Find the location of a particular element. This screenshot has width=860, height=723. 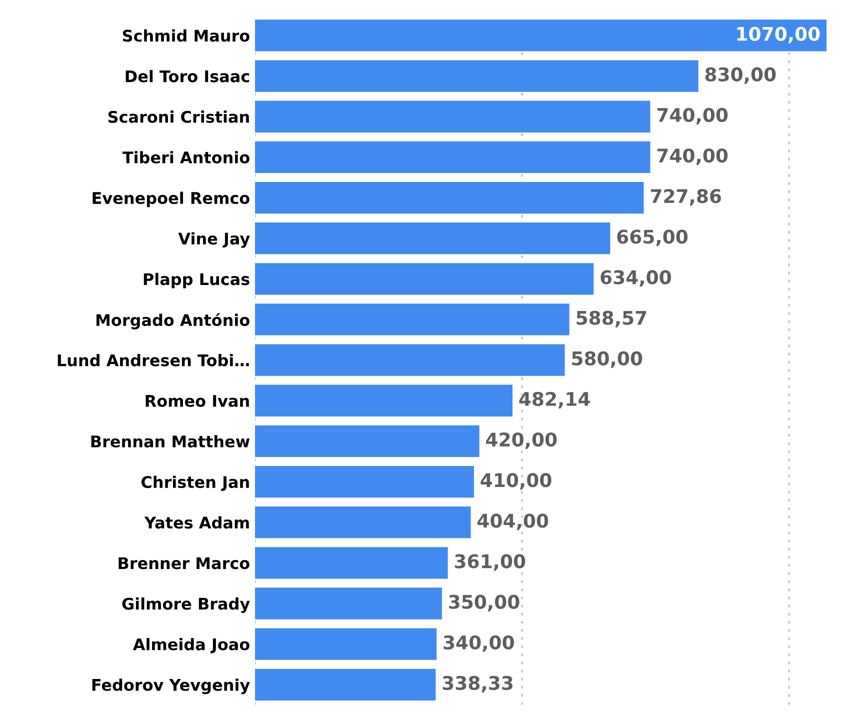

y-tick-label: Almeida Joao is located at coordinates (191, 646).